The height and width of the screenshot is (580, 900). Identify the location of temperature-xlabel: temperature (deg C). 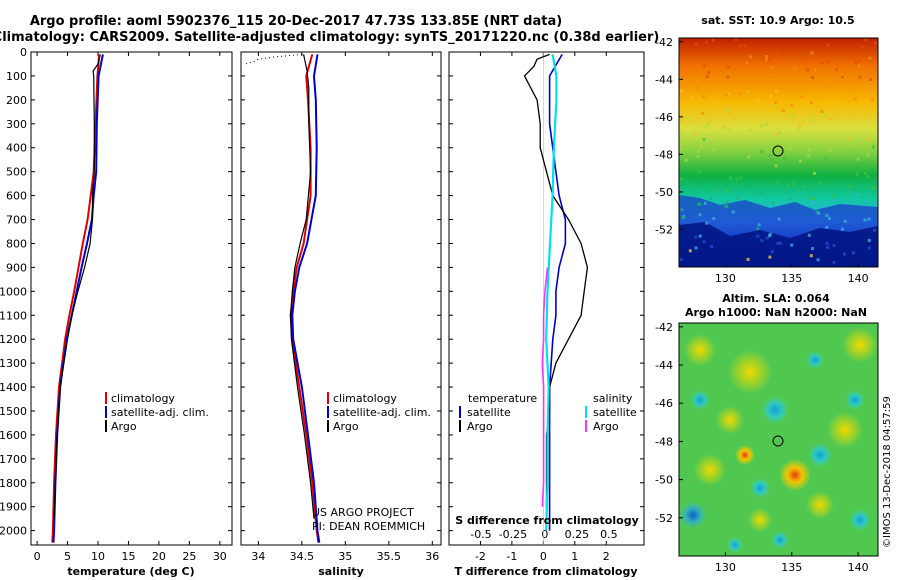
(130, 571).